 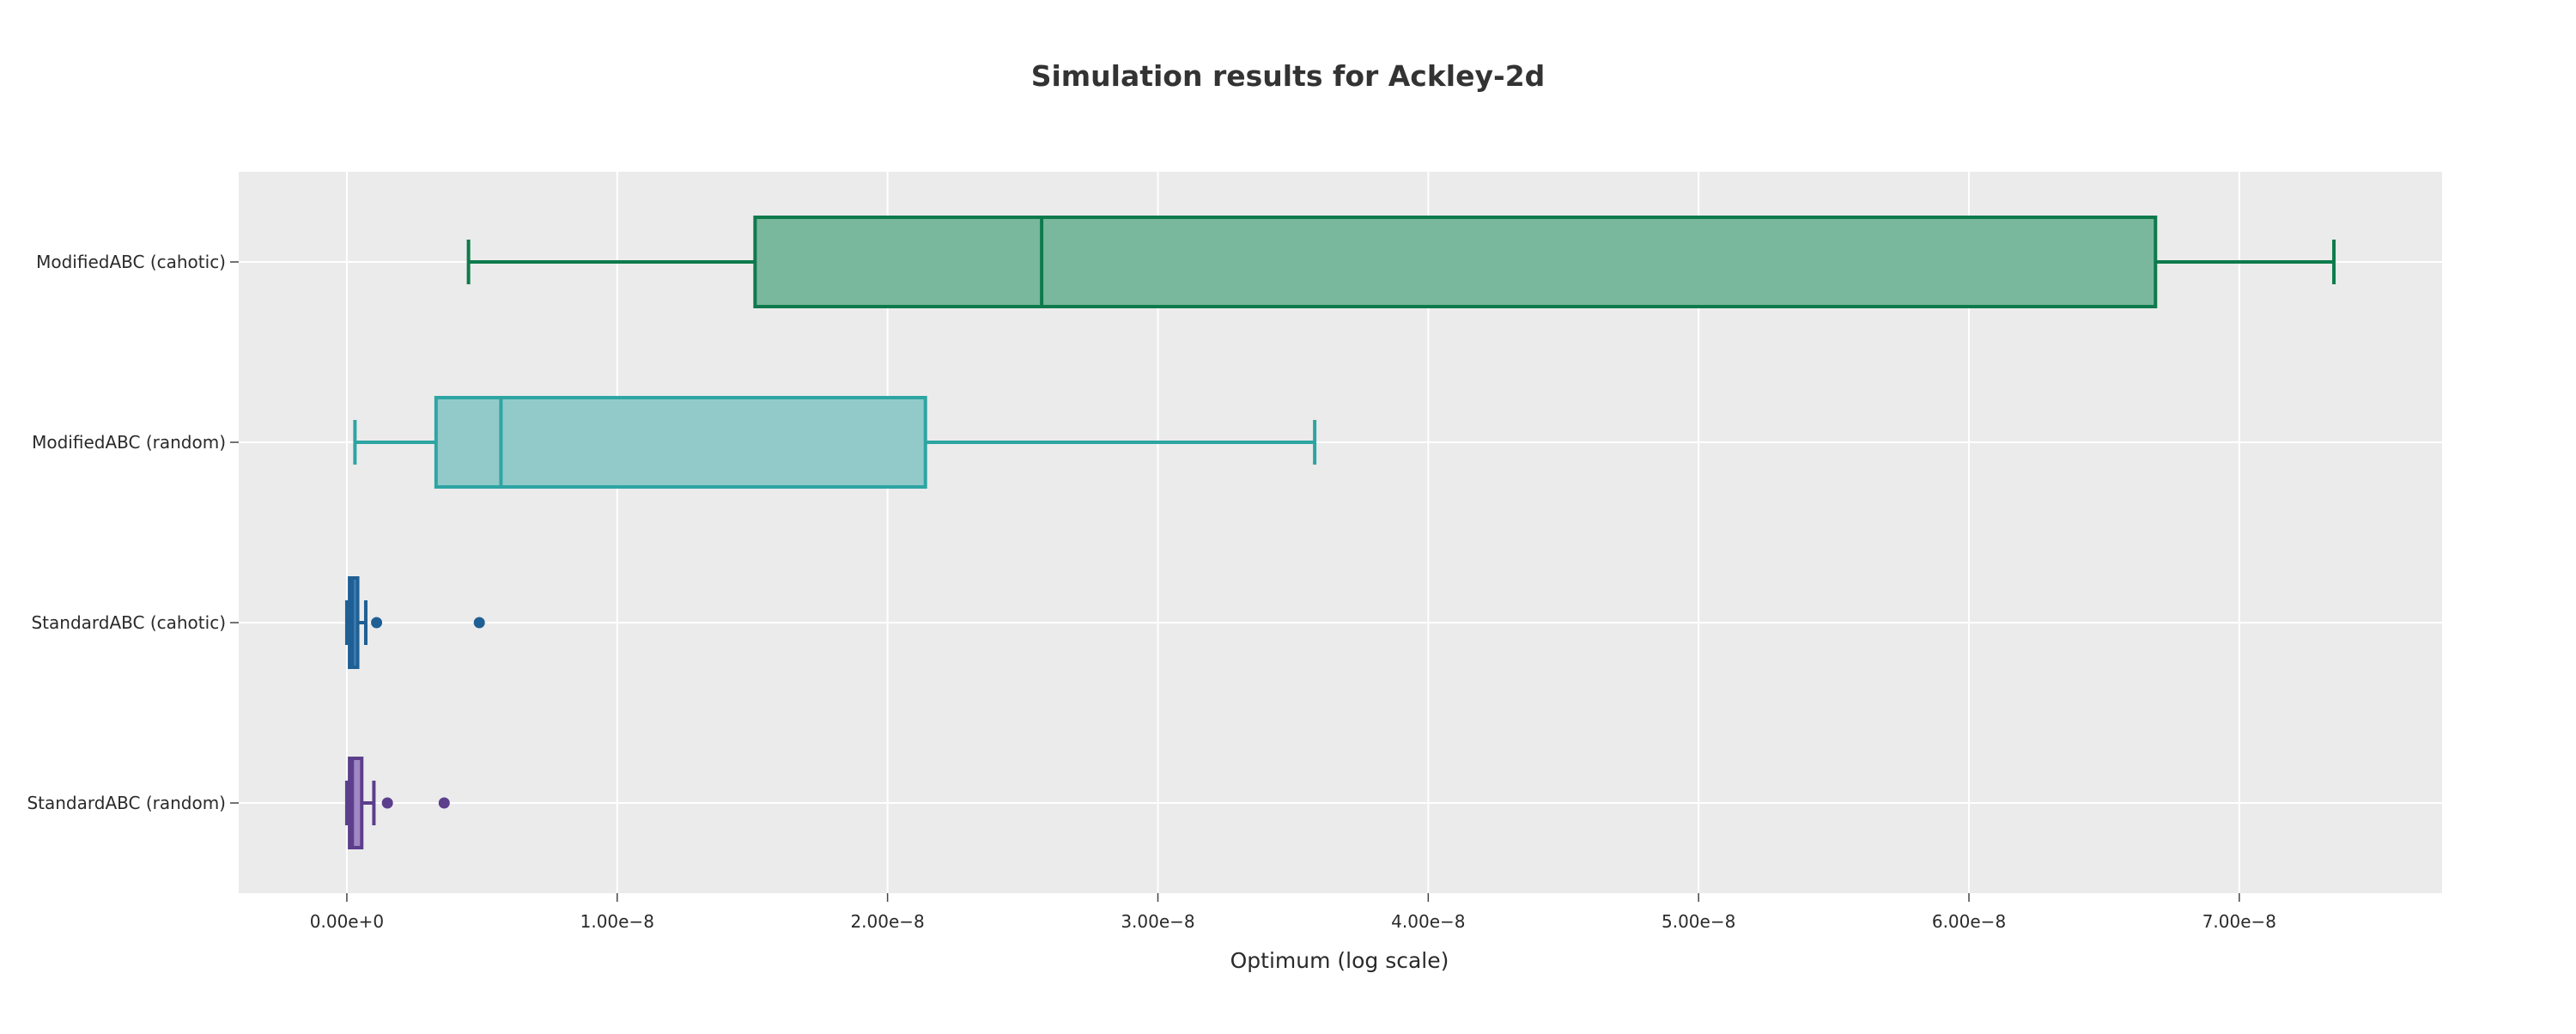 I want to click on y-category-label: ModifiedABC (cahotic), so click(x=131, y=262).